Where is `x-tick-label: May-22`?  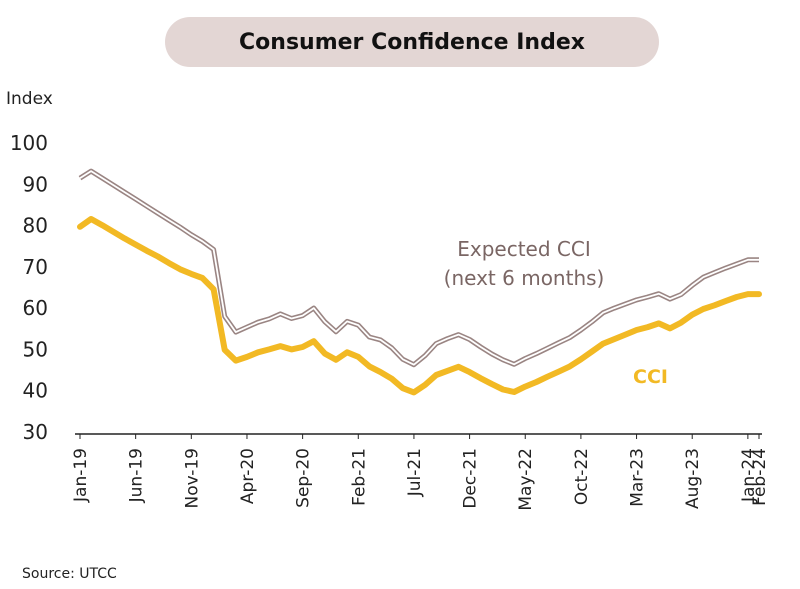
x-tick-label: May-22 is located at coordinates (526, 479).